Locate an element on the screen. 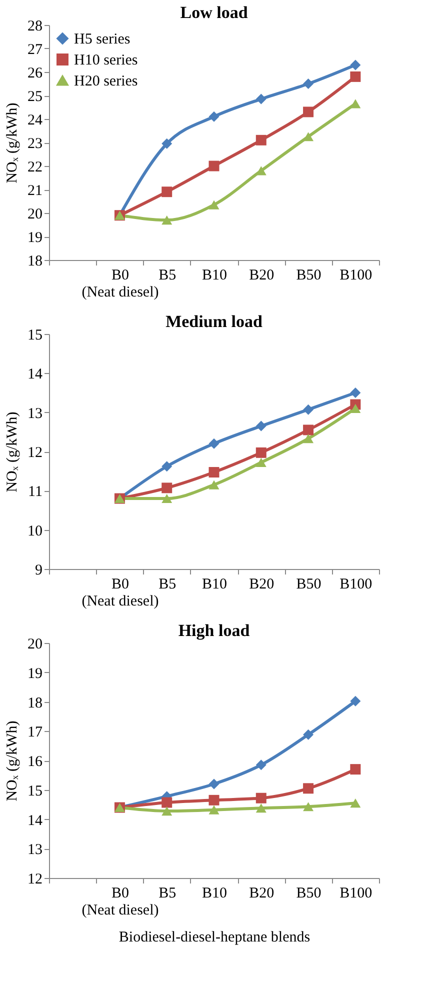 The width and height of the screenshot is (430, 998). chart-title: Low load is located at coordinates (214, 12).